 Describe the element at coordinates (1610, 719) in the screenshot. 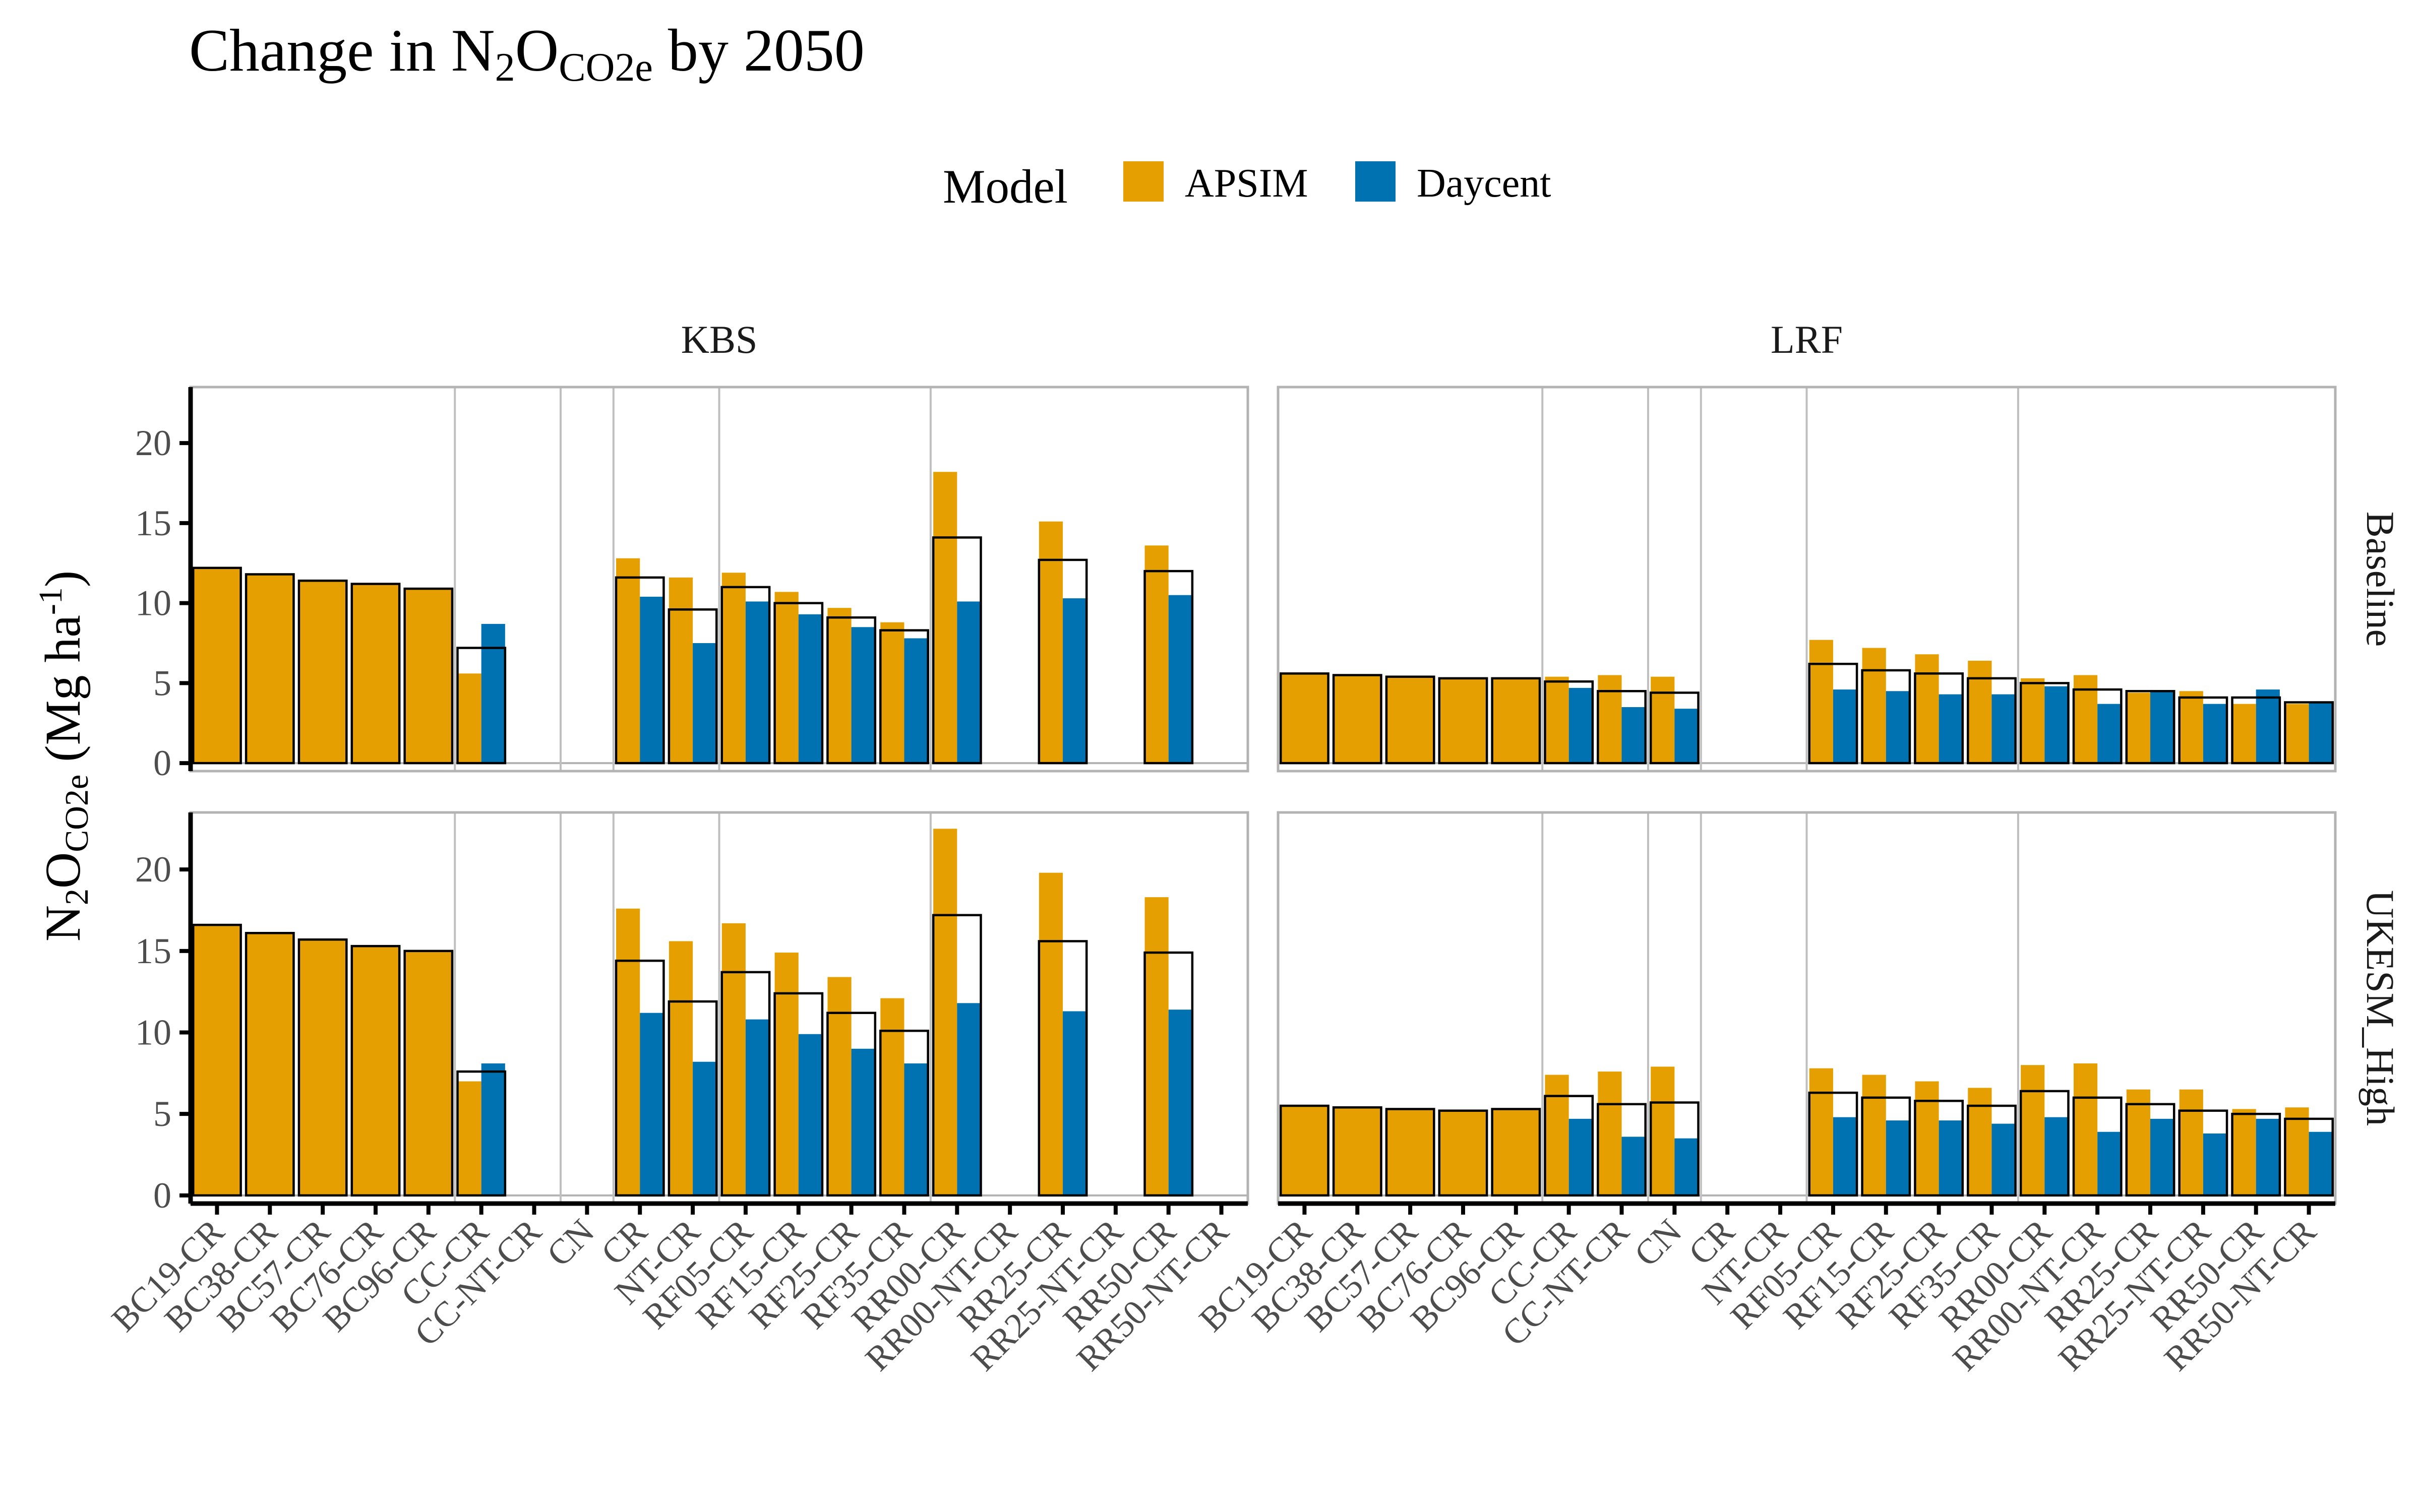

I see `bar-apsim-cc-nt-cr` at that location.